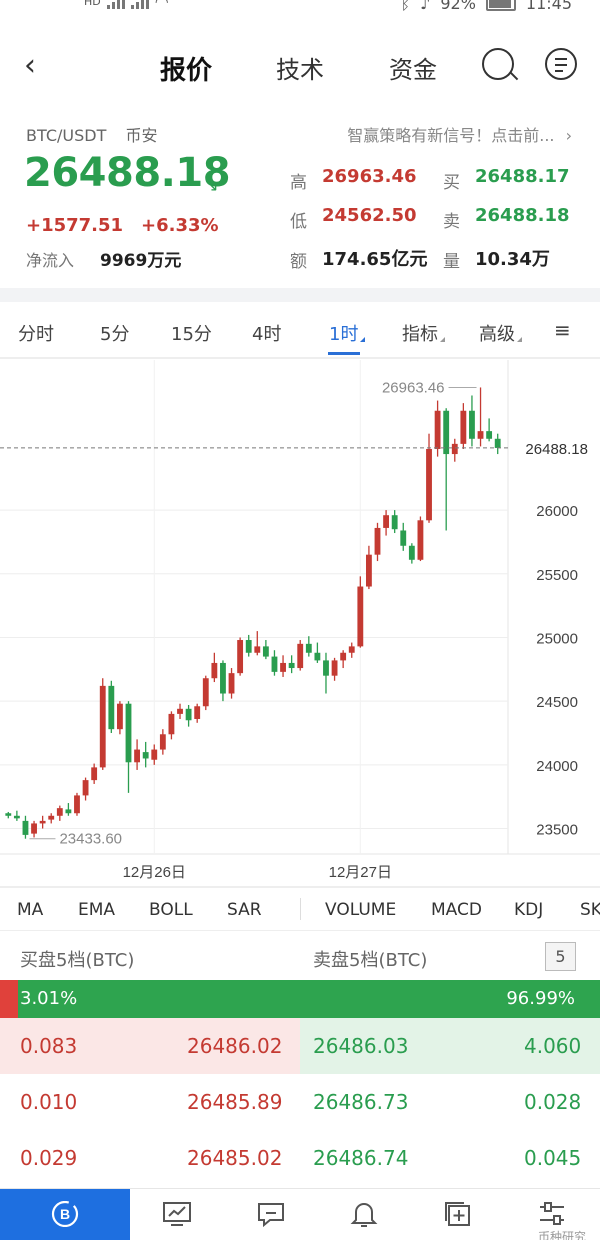 The width and height of the screenshot is (600, 1240). I want to click on bid-ratio-fill, so click(9, 999).